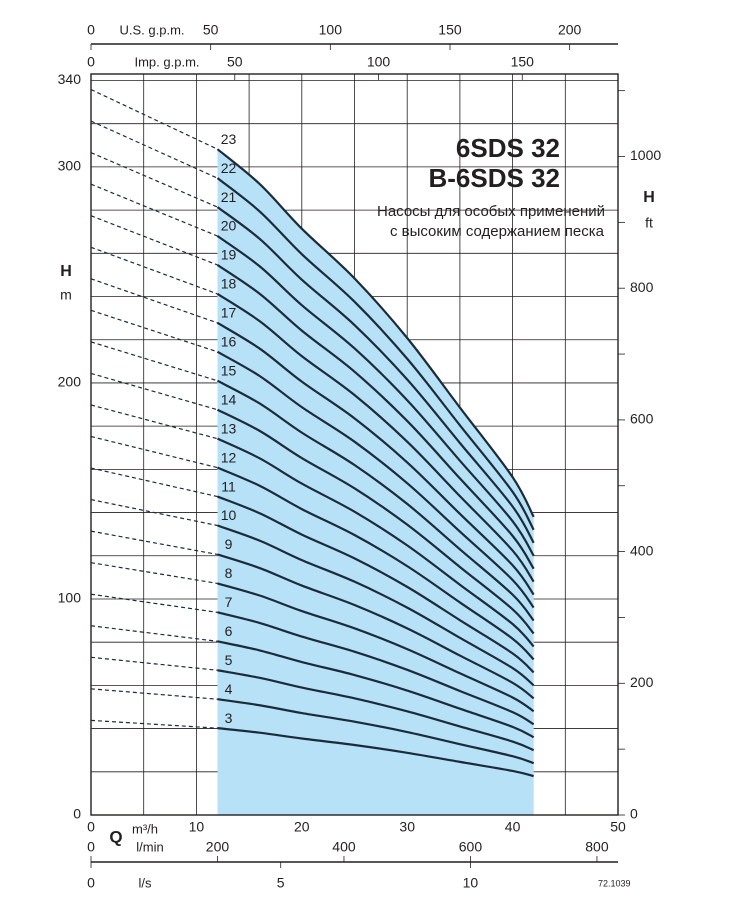 This screenshot has height=901, width=742. What do you see at coordinates (471, 883) in the screenshot?
I see `secondary-tick-label: 10` at bounding box center [471, 883].